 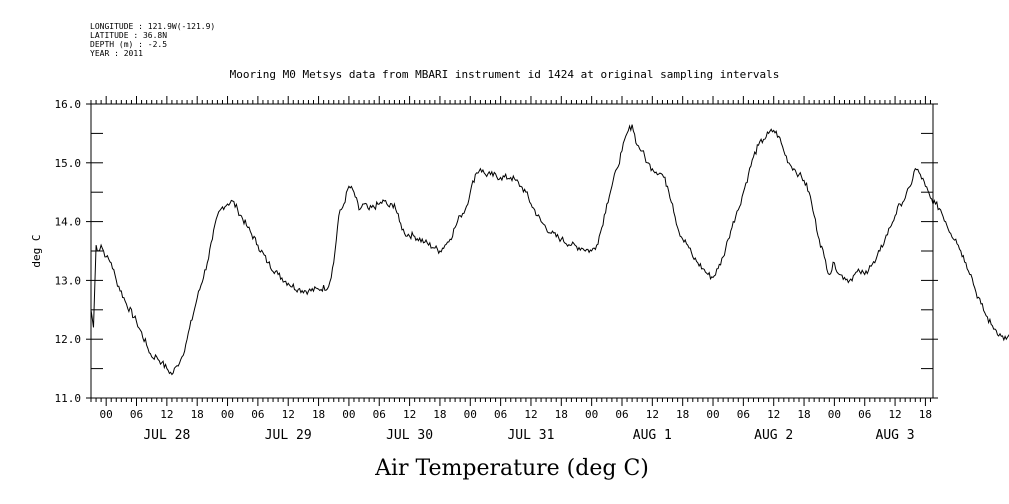 What do you see at coordinates (68, 222) in the screenshot?
I see `y-tick-label: 14.0` at bounding box center [68, 222].